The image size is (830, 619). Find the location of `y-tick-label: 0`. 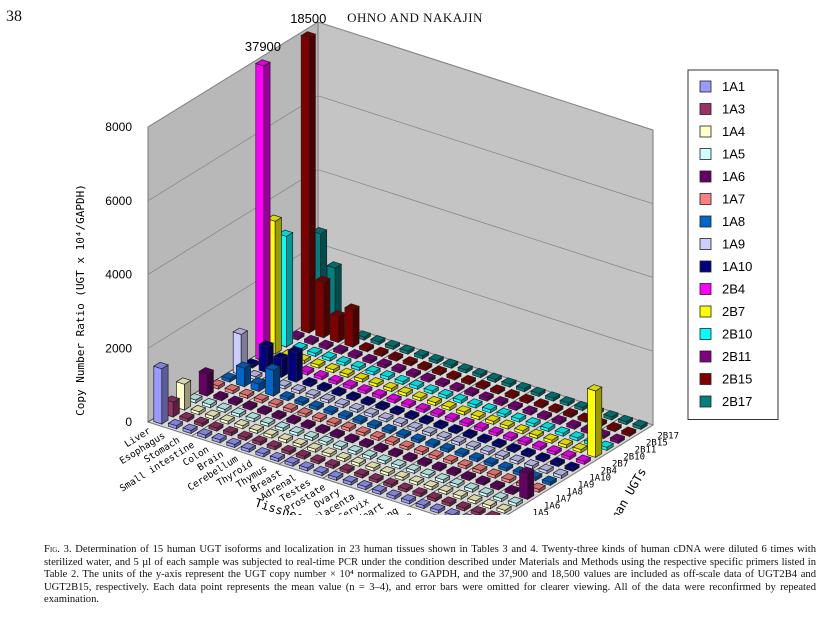

y-tick-label: 0 is located at coordinates (128, 422).